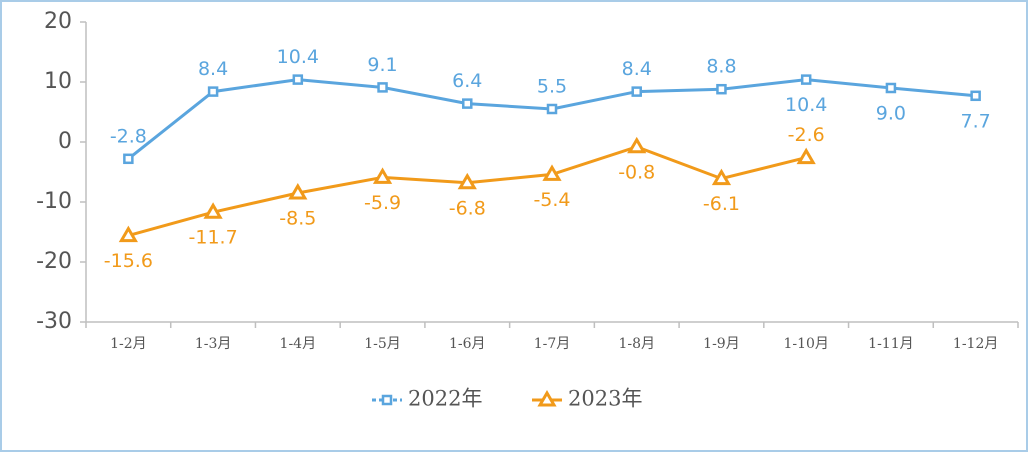  What do you see at coordinates (891, 114) in the screenshot?
I see `data-label: 9.0` at bounding box center [891, 114].